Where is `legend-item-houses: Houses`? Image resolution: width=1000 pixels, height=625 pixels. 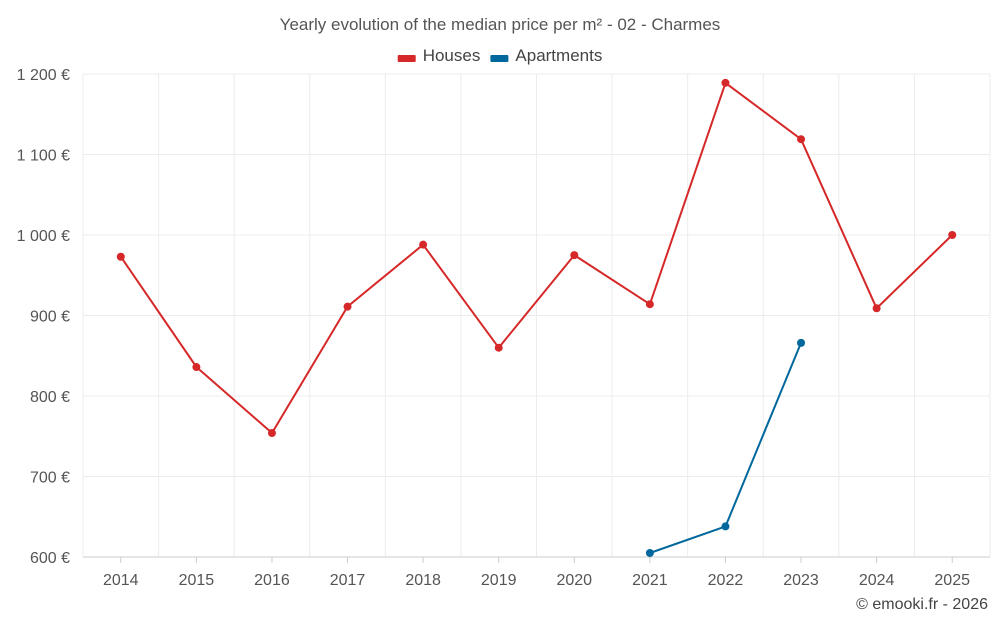
legend-item-houses: Houses is located at coordinates (439, 55).